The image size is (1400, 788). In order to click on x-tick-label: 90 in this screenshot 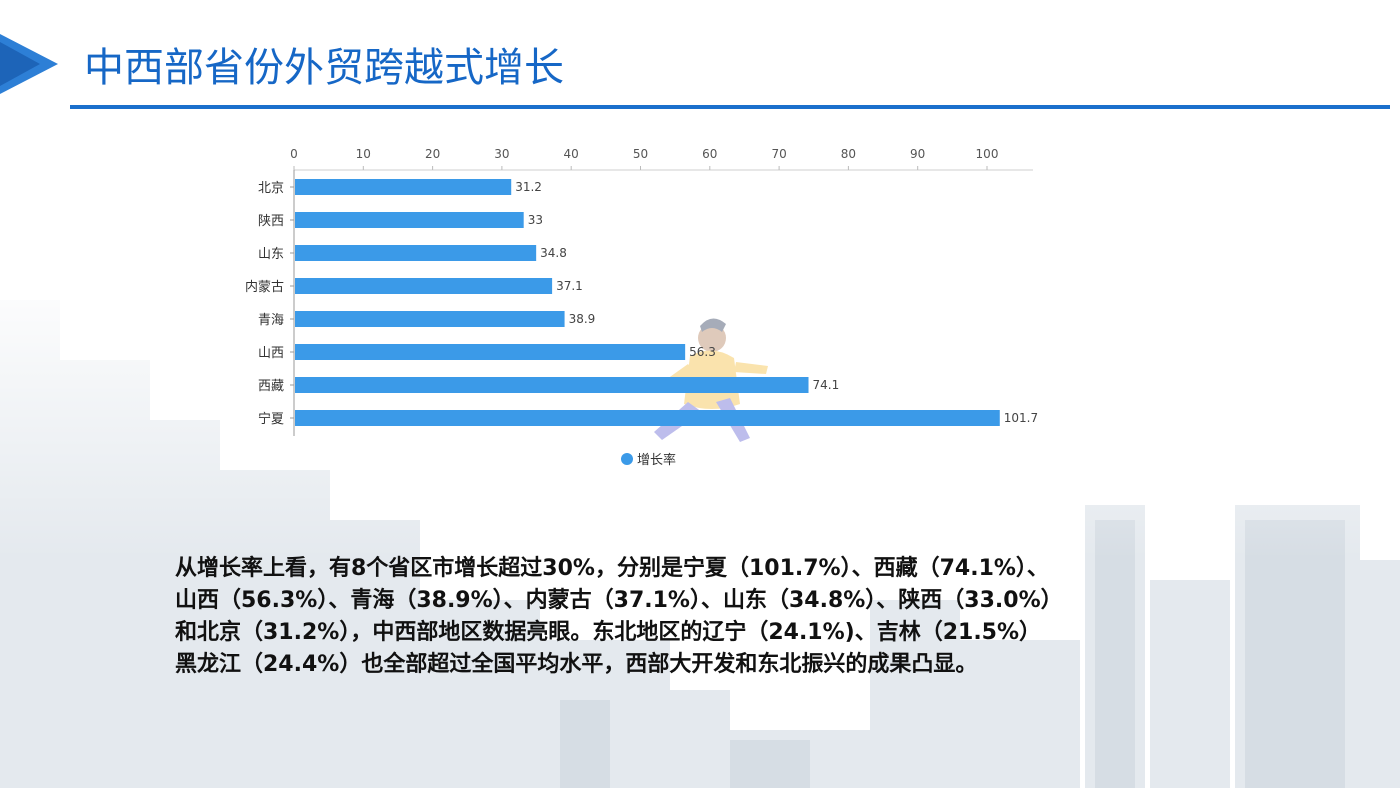, I will do `click(917, 154)`.